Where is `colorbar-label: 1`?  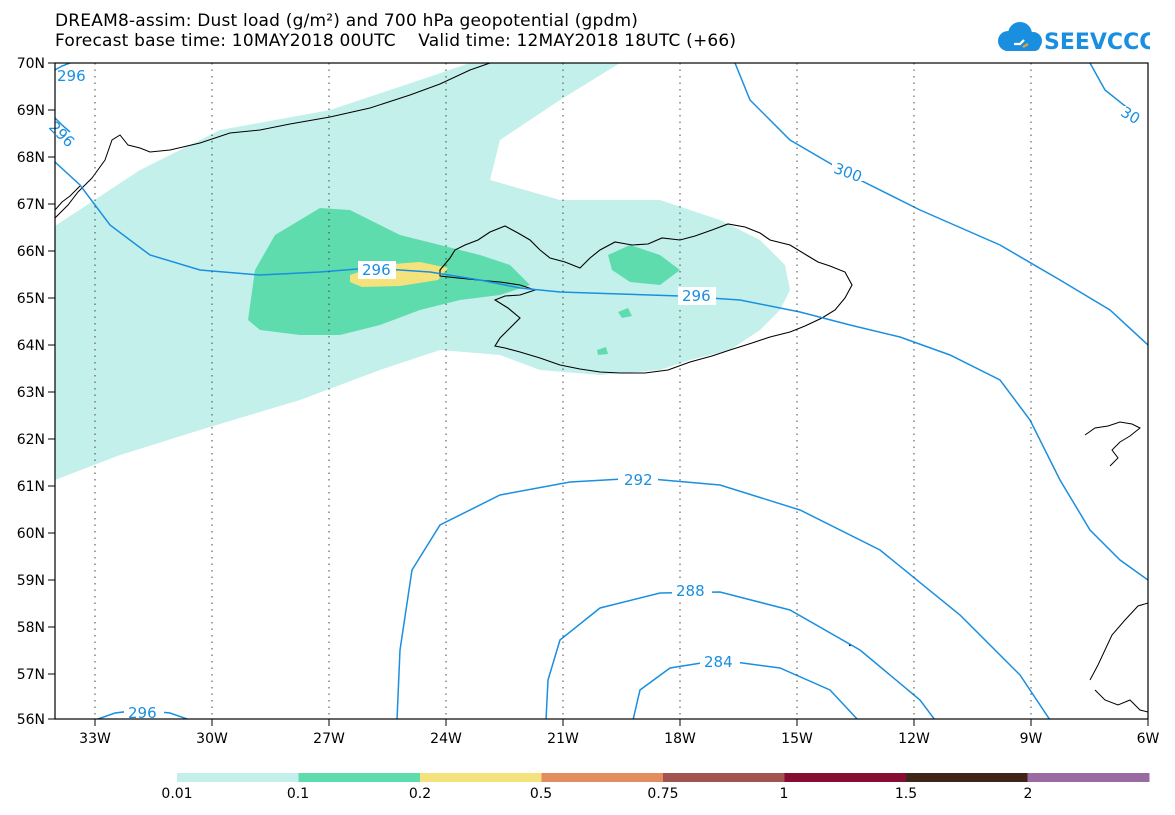
colorbar-label: 1 is located at coordinates (784, 794).